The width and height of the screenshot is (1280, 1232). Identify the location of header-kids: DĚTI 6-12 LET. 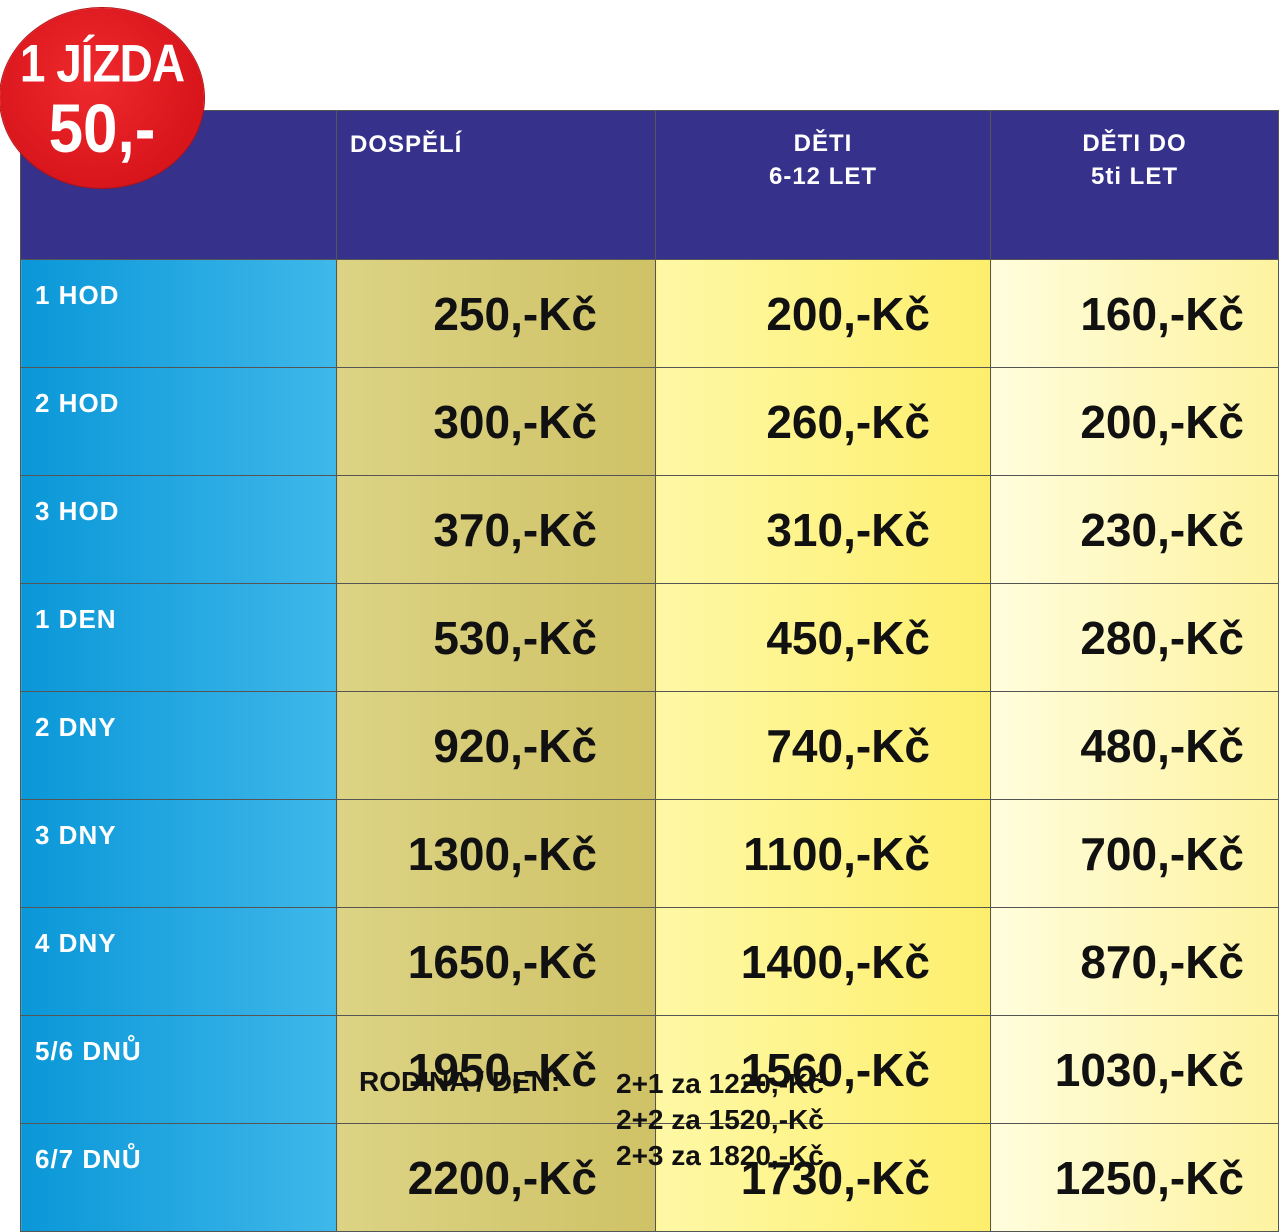
(823, 185).